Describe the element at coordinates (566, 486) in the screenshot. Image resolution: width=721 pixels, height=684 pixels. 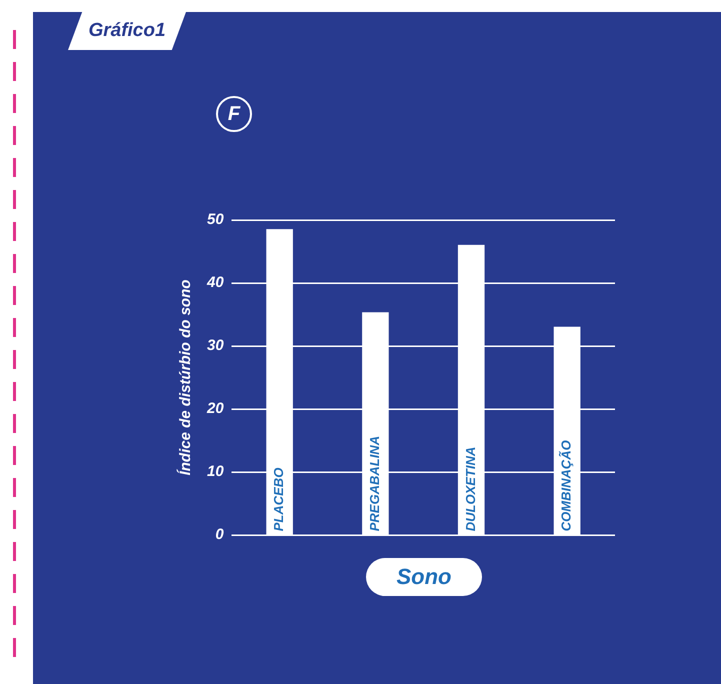
I see `x-tick-label: COMBINAÇÃO` at that location.